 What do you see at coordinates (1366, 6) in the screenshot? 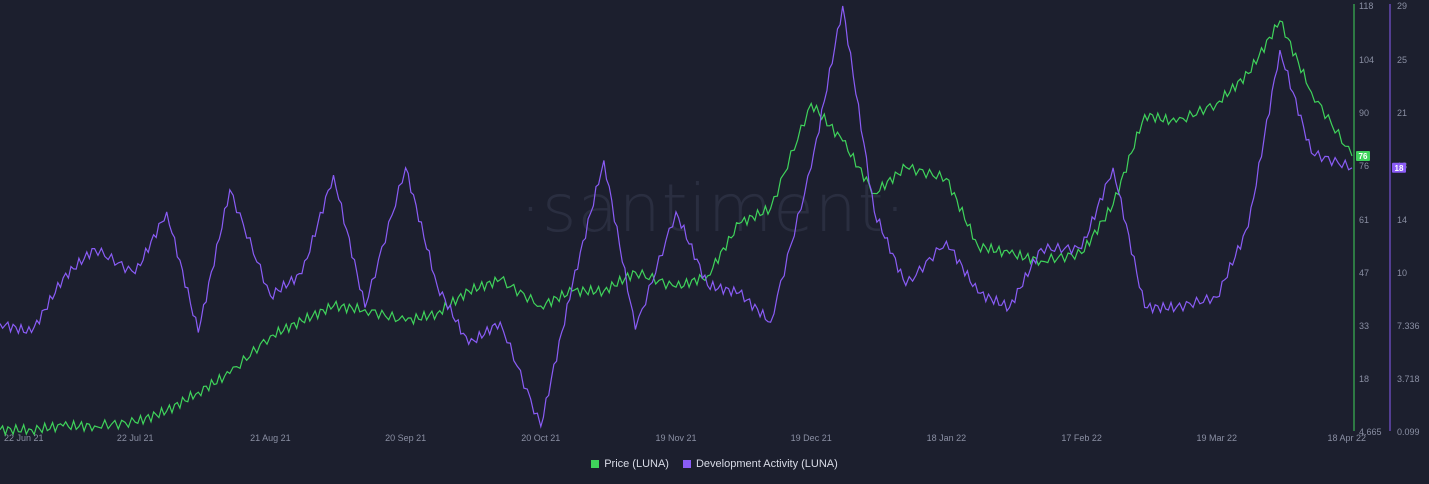
I see `price-axis-tick-label: 118` at bounding box center [1366, 6].